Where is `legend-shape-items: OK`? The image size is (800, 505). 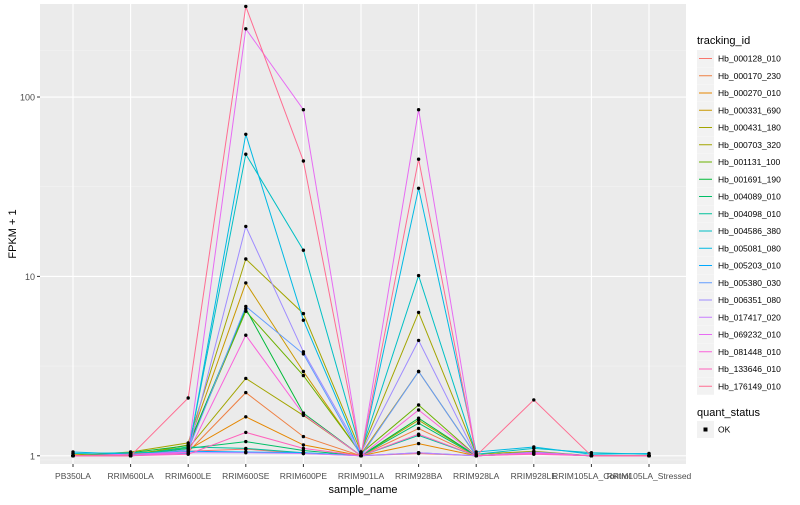
legend-shape-items: OK is located at coordinates (714, 429).